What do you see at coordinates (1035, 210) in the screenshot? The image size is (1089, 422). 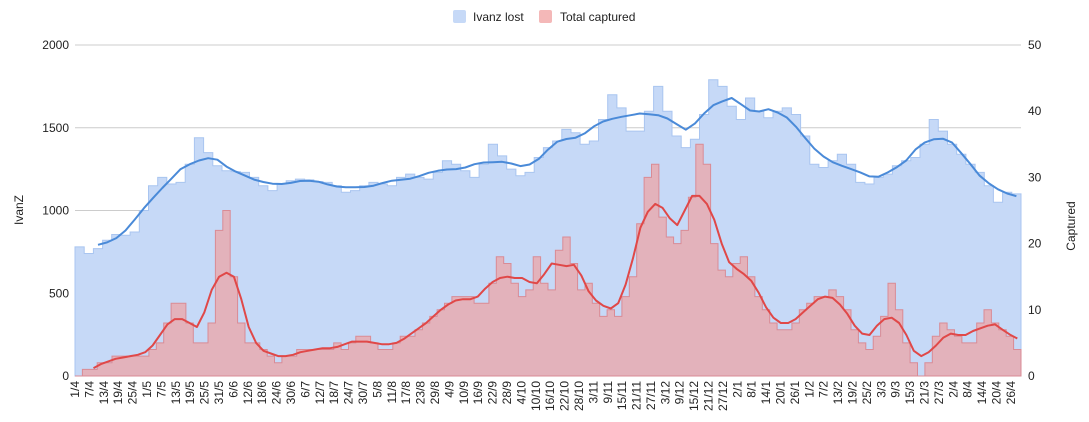 I see `y-axis-right: 0 10 20 30 40 50` at bounding box center [1035, 210].